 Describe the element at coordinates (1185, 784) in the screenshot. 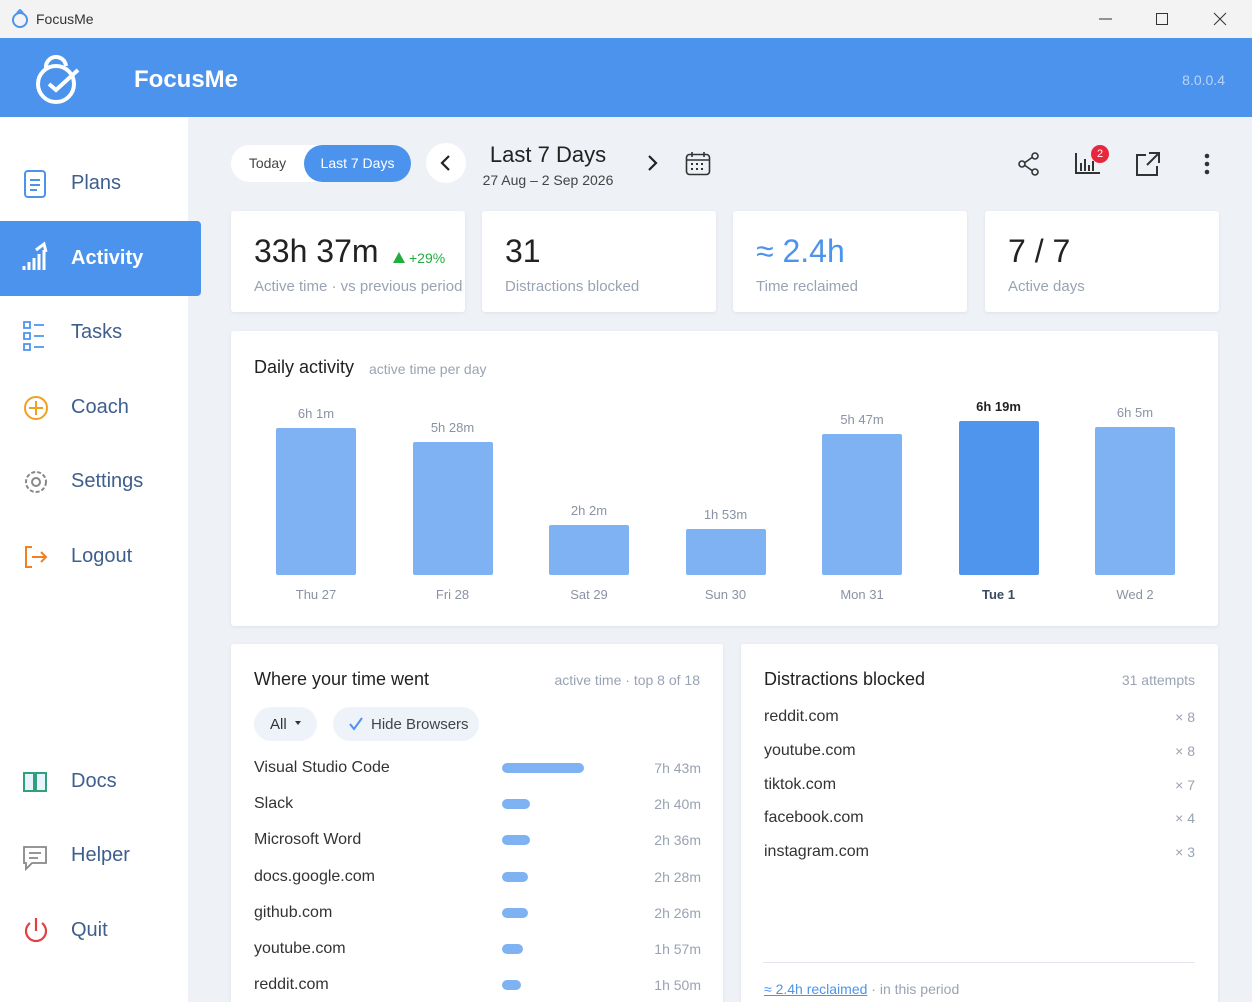

I see `attempt-count: × 7` at that location.